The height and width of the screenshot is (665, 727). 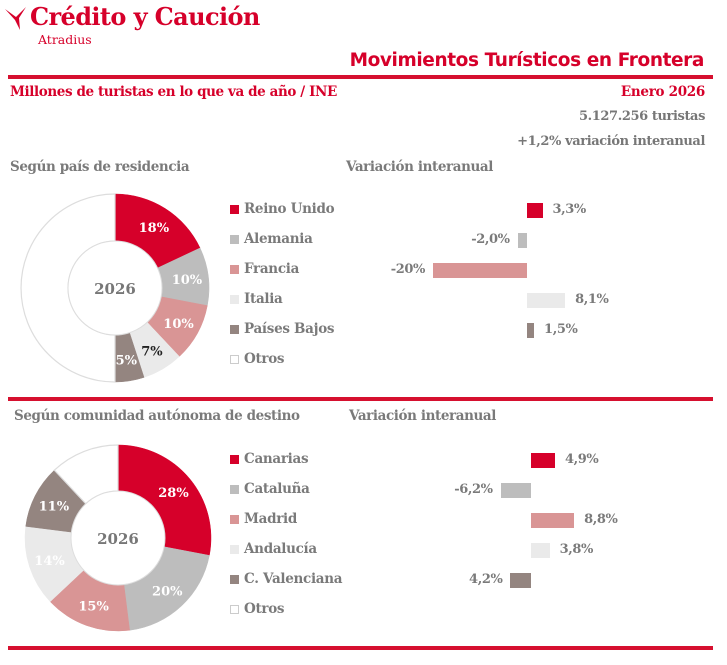 What do you see at coordinates (561, 329) in the screenshot?
I see `country-variation-bar-label: 1,5%` at bounding box center [561, 329].